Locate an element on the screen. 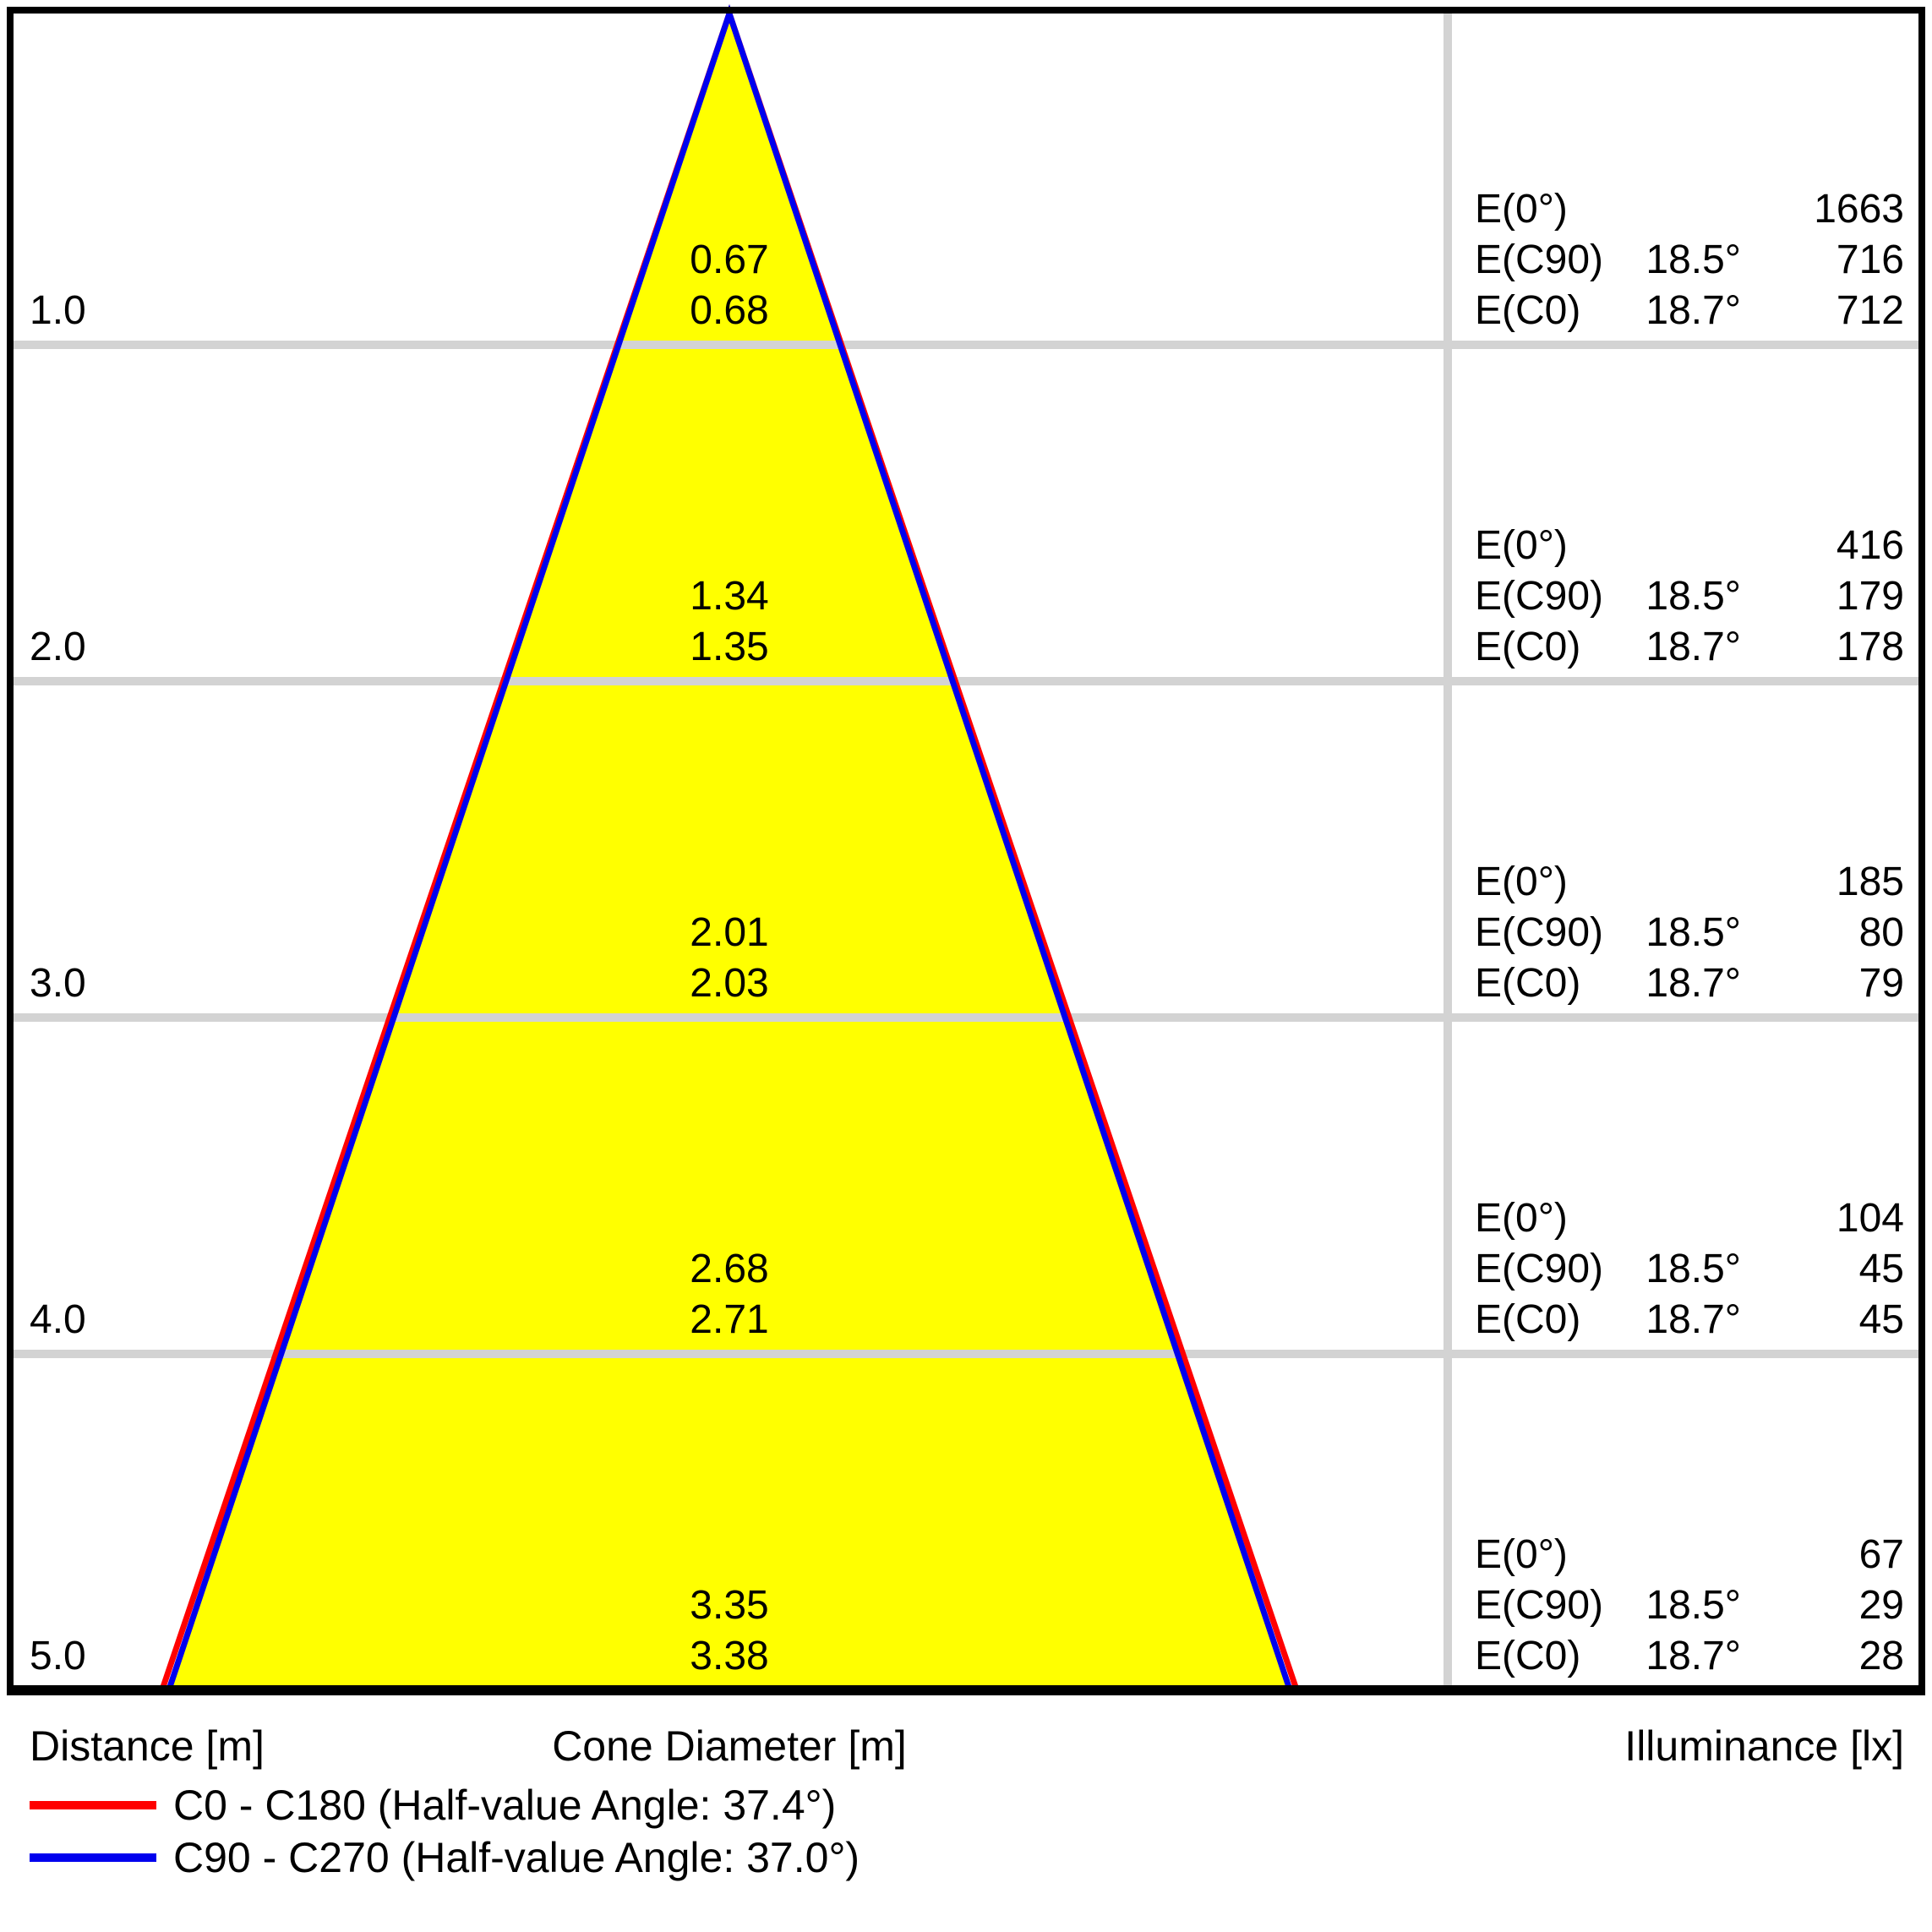 The height and width of the screenshot is (1932, 1932). illuminance-line-ec0: E(C0) 18.7° 28 is located at coordinates (1689, 1656).